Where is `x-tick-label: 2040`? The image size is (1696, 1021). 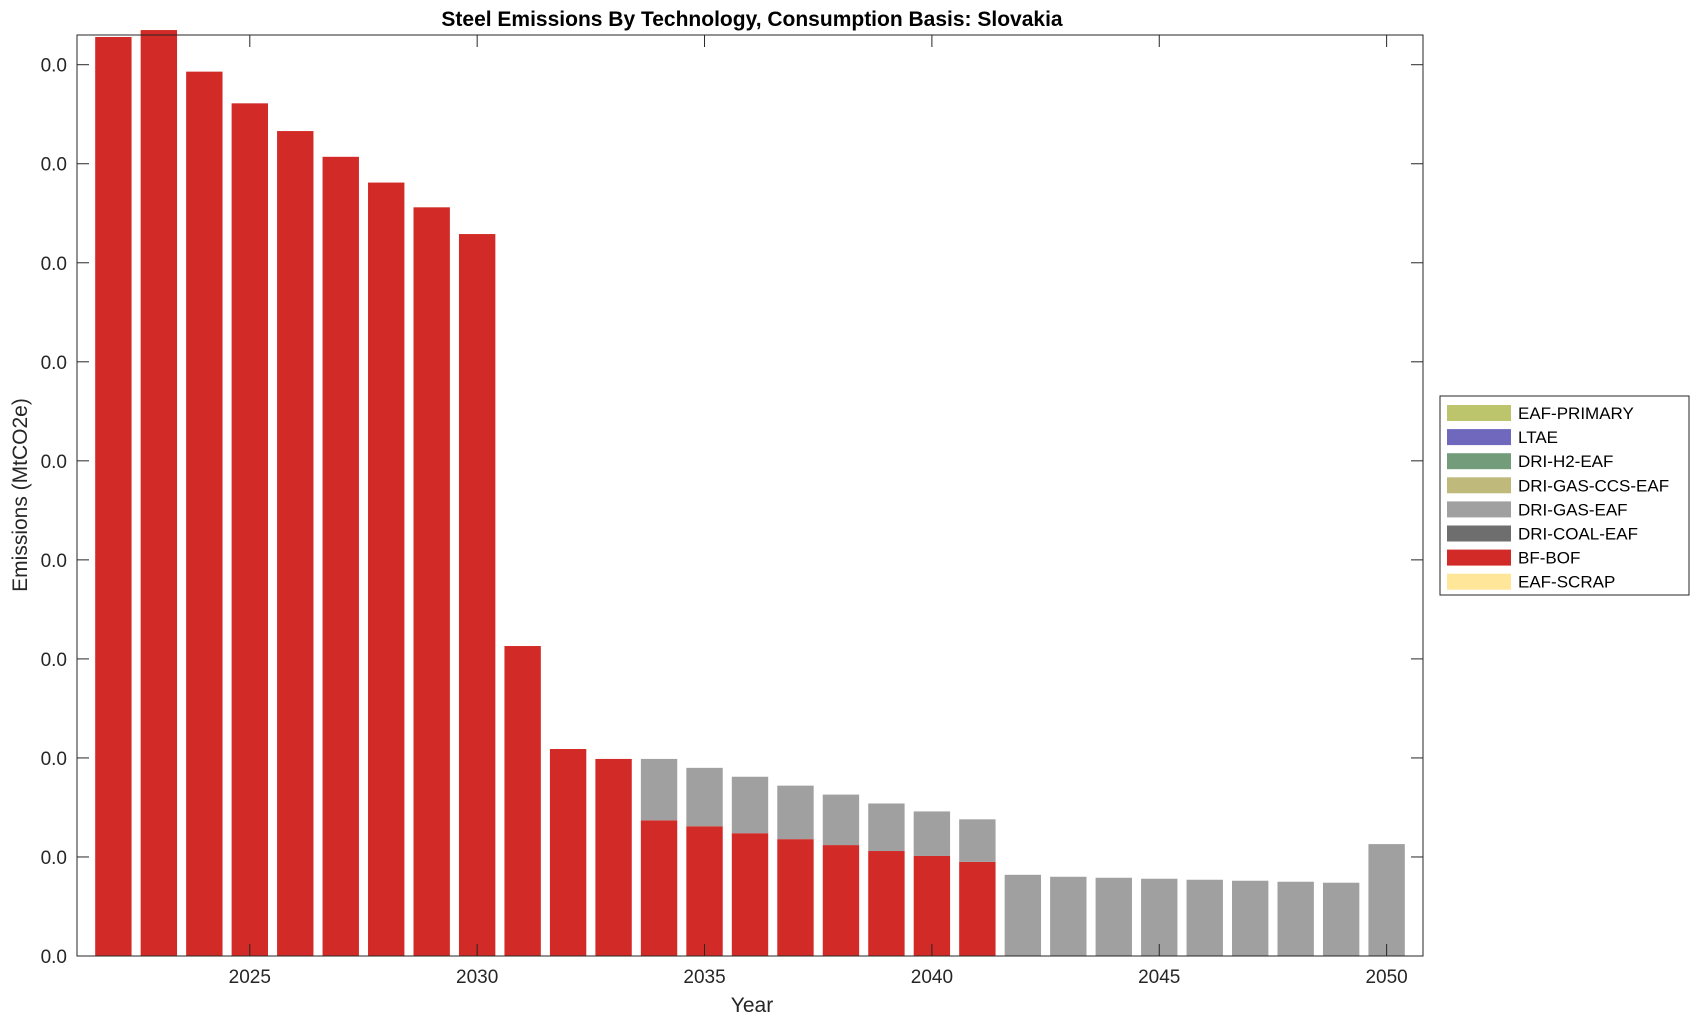 x-tick-label: 2040 is located at coordinates (932, 977).